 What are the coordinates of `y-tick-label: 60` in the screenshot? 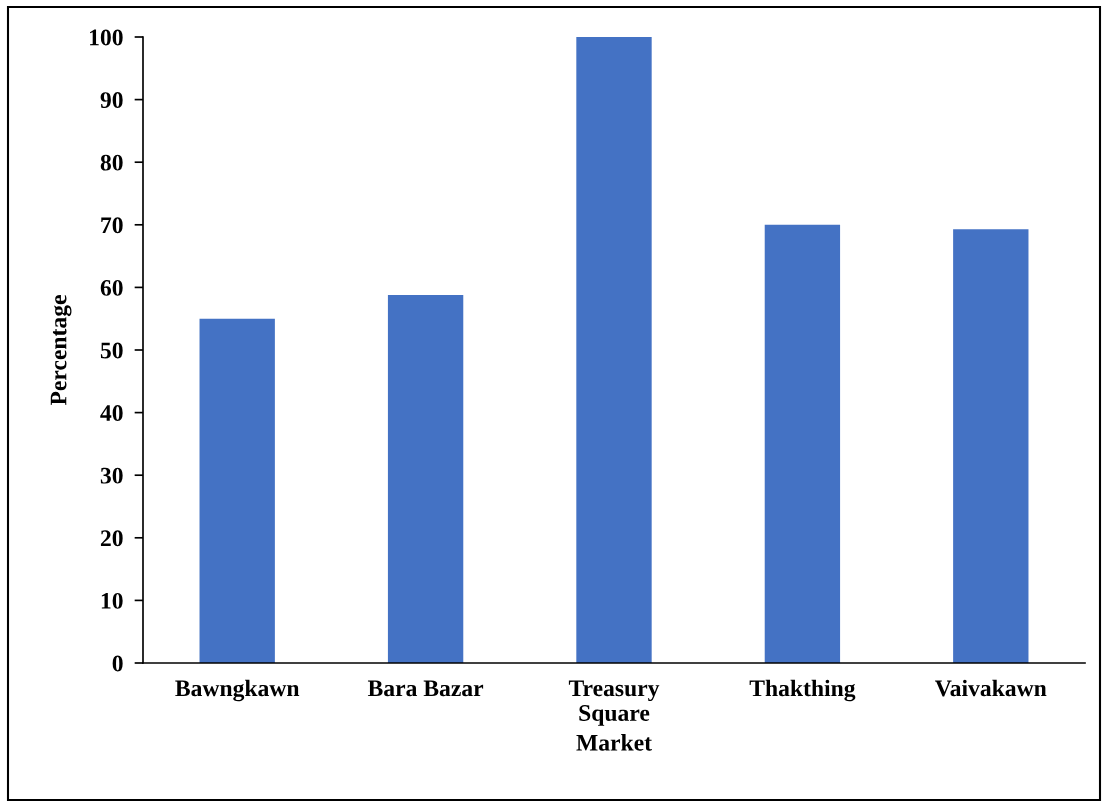 It's located at (111, 287).